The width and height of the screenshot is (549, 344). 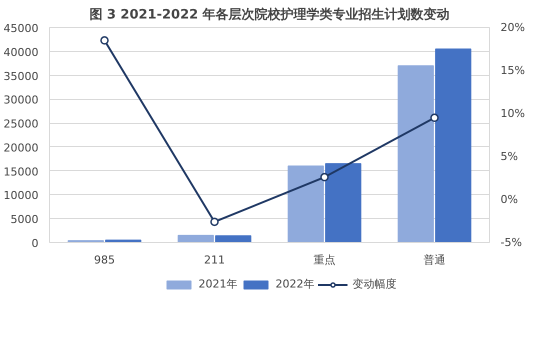 I want to click on y2-tick-label: 15%, so click(x=512, y=70).